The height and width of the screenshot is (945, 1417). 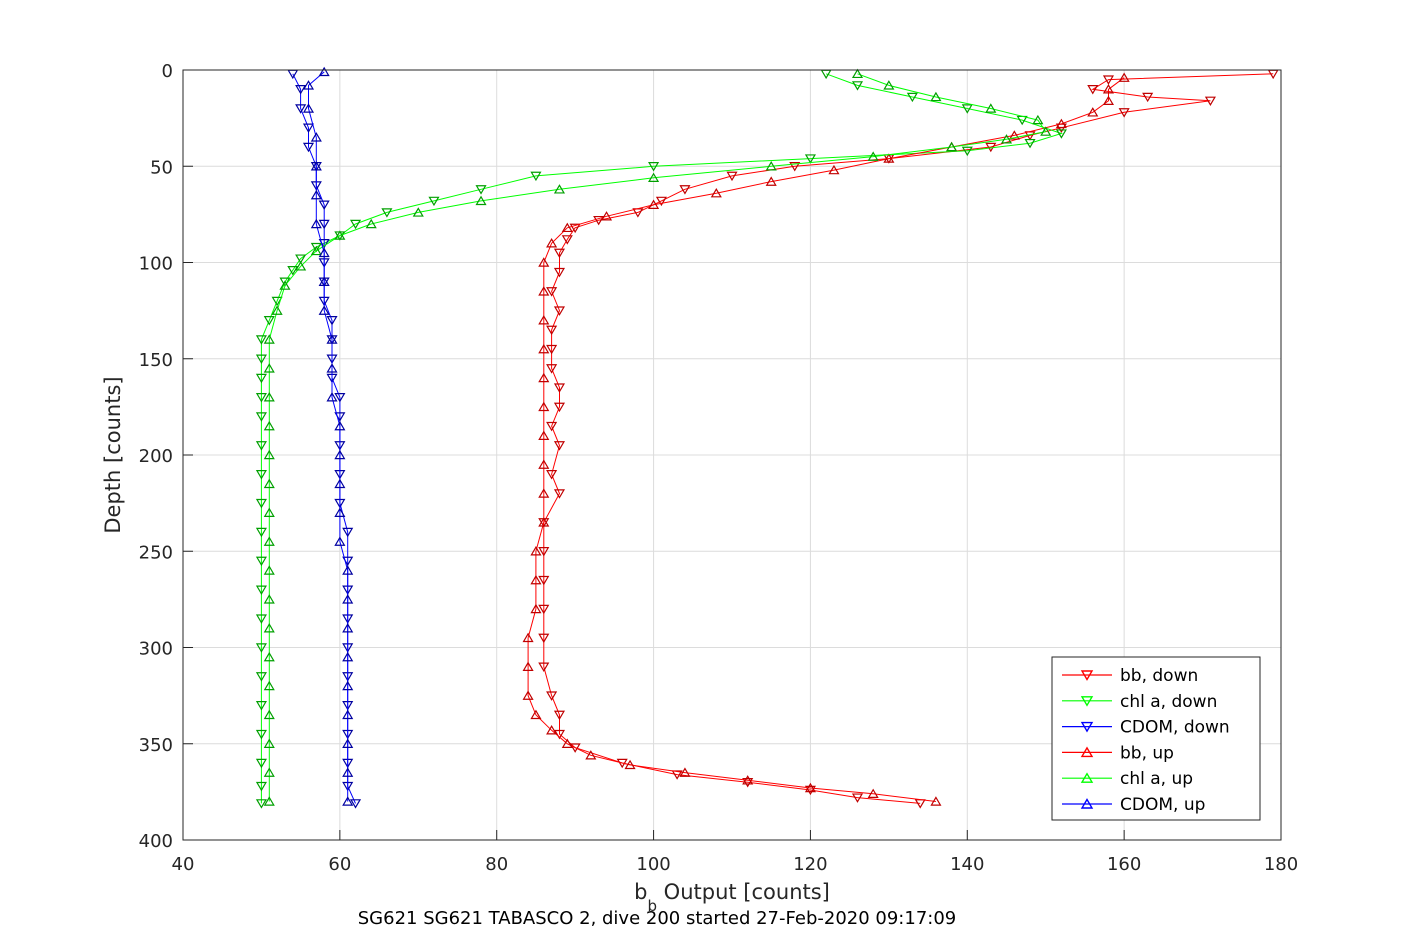 I want to click on x-tick-label: 60, so click(x=339, y=864).